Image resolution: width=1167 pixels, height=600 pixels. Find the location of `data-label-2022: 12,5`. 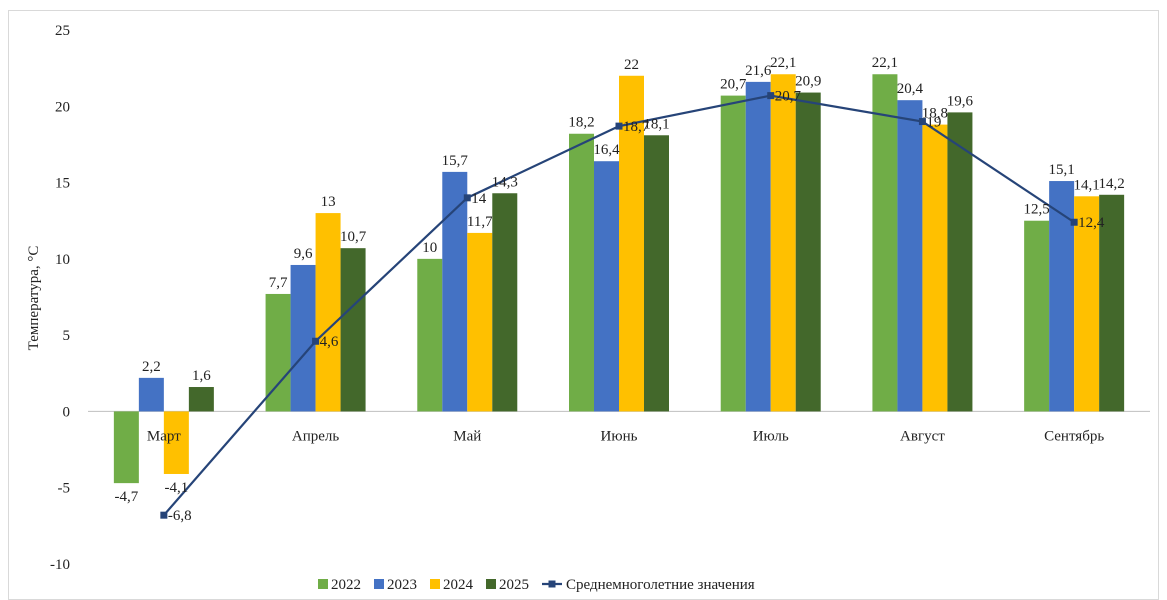

data-label-2022: 12,5 is located at coordinates (1037, 210).